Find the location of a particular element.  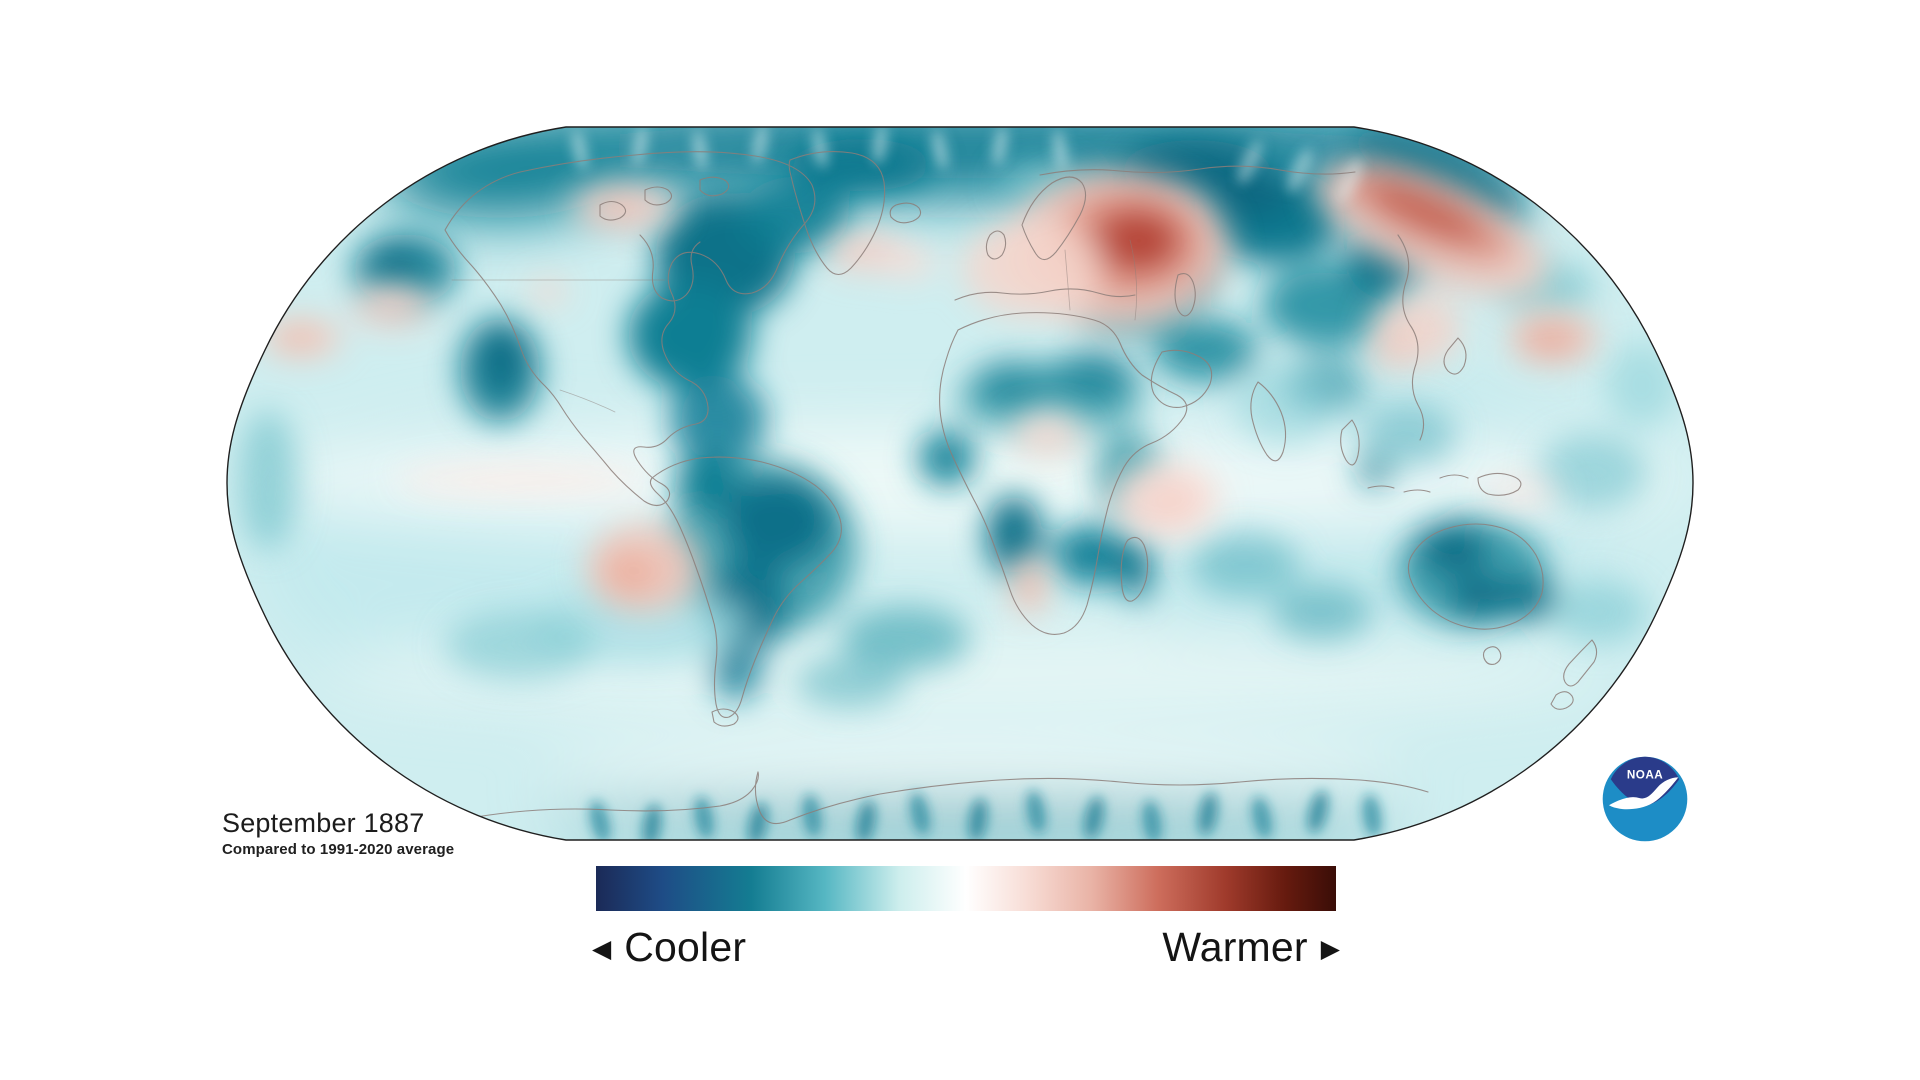

colorbar is located at coordinates (966, 888).